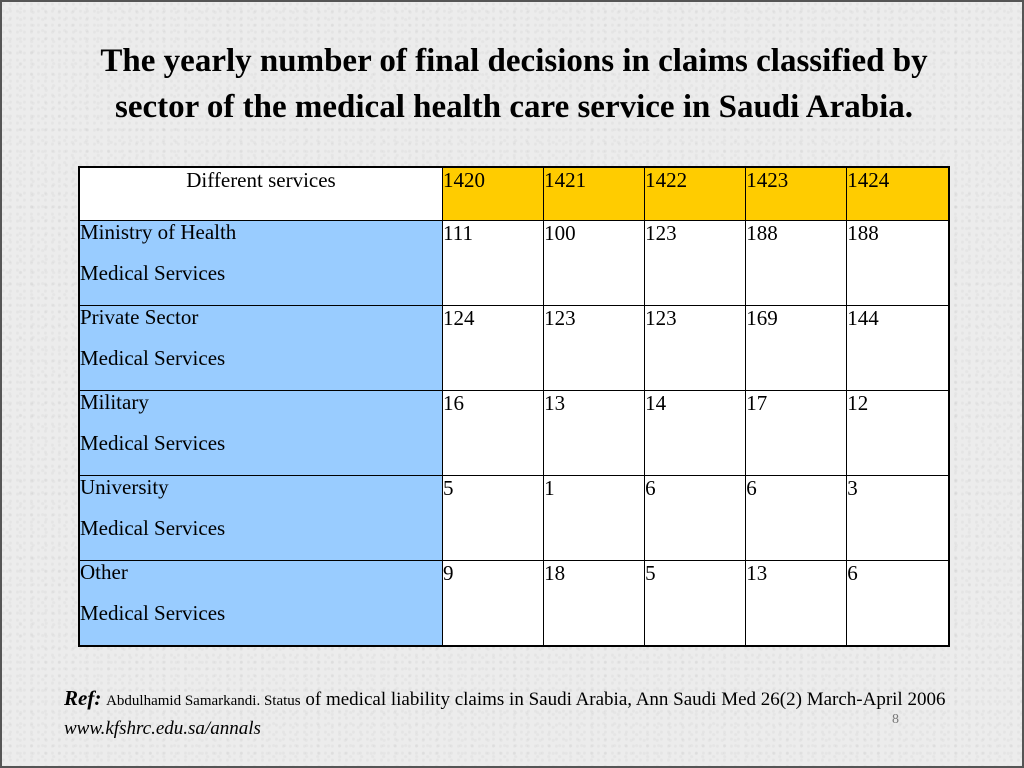 The width and height of the screenshot is (1024, 768). Describe the element at coordinates (83, 698) in the screenshot. I see `reference-label: Ref:` at that location.